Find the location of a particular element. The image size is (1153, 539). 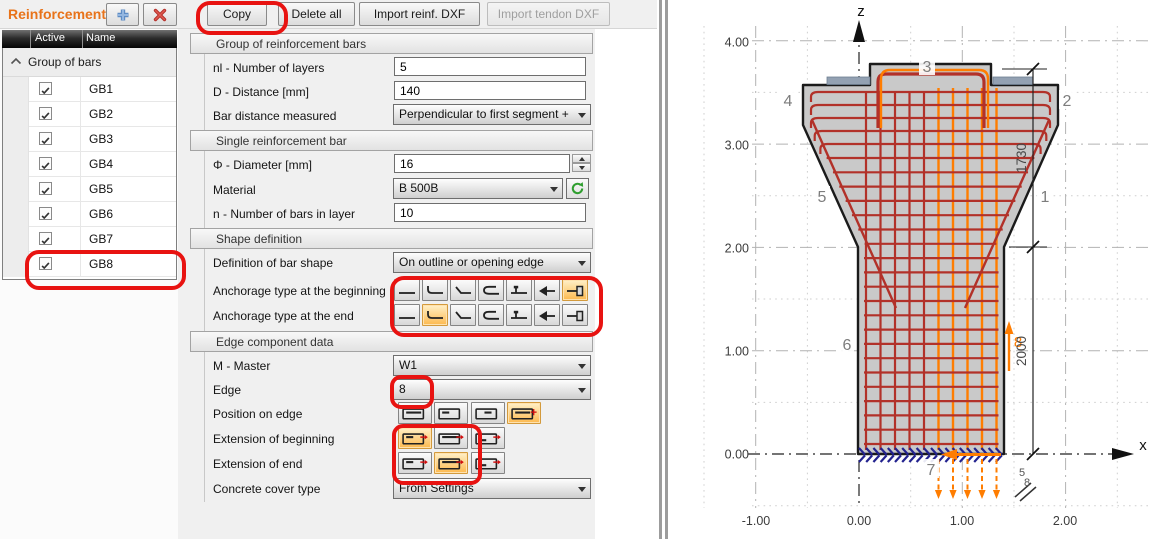

stepper-up-icon is located at coordinates (581, 158).